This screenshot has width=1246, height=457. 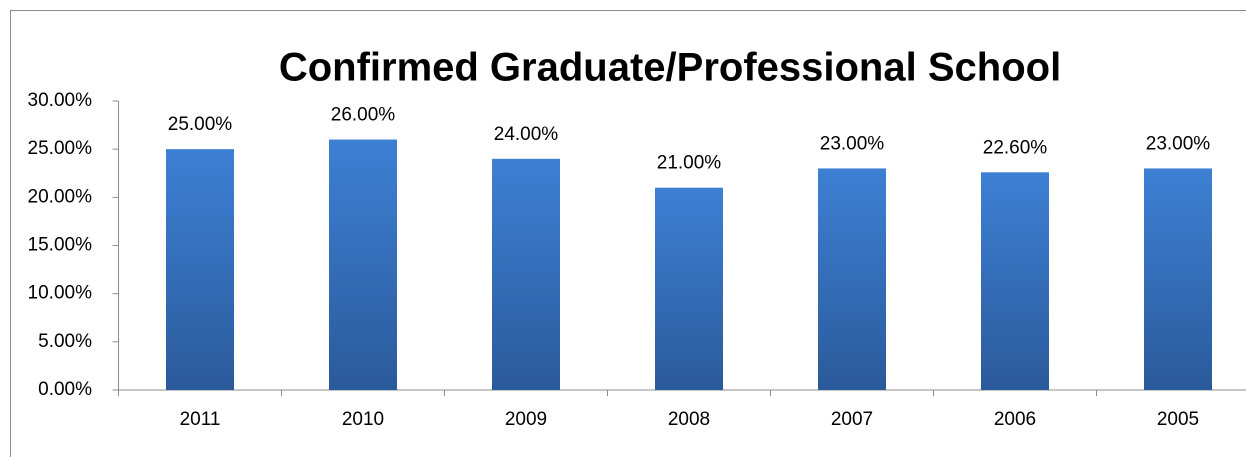 What do you see at coordinates (60, 100) in the screenshot?
I see `y-tick-label: 30.00%` at bounding box center [60, 100].